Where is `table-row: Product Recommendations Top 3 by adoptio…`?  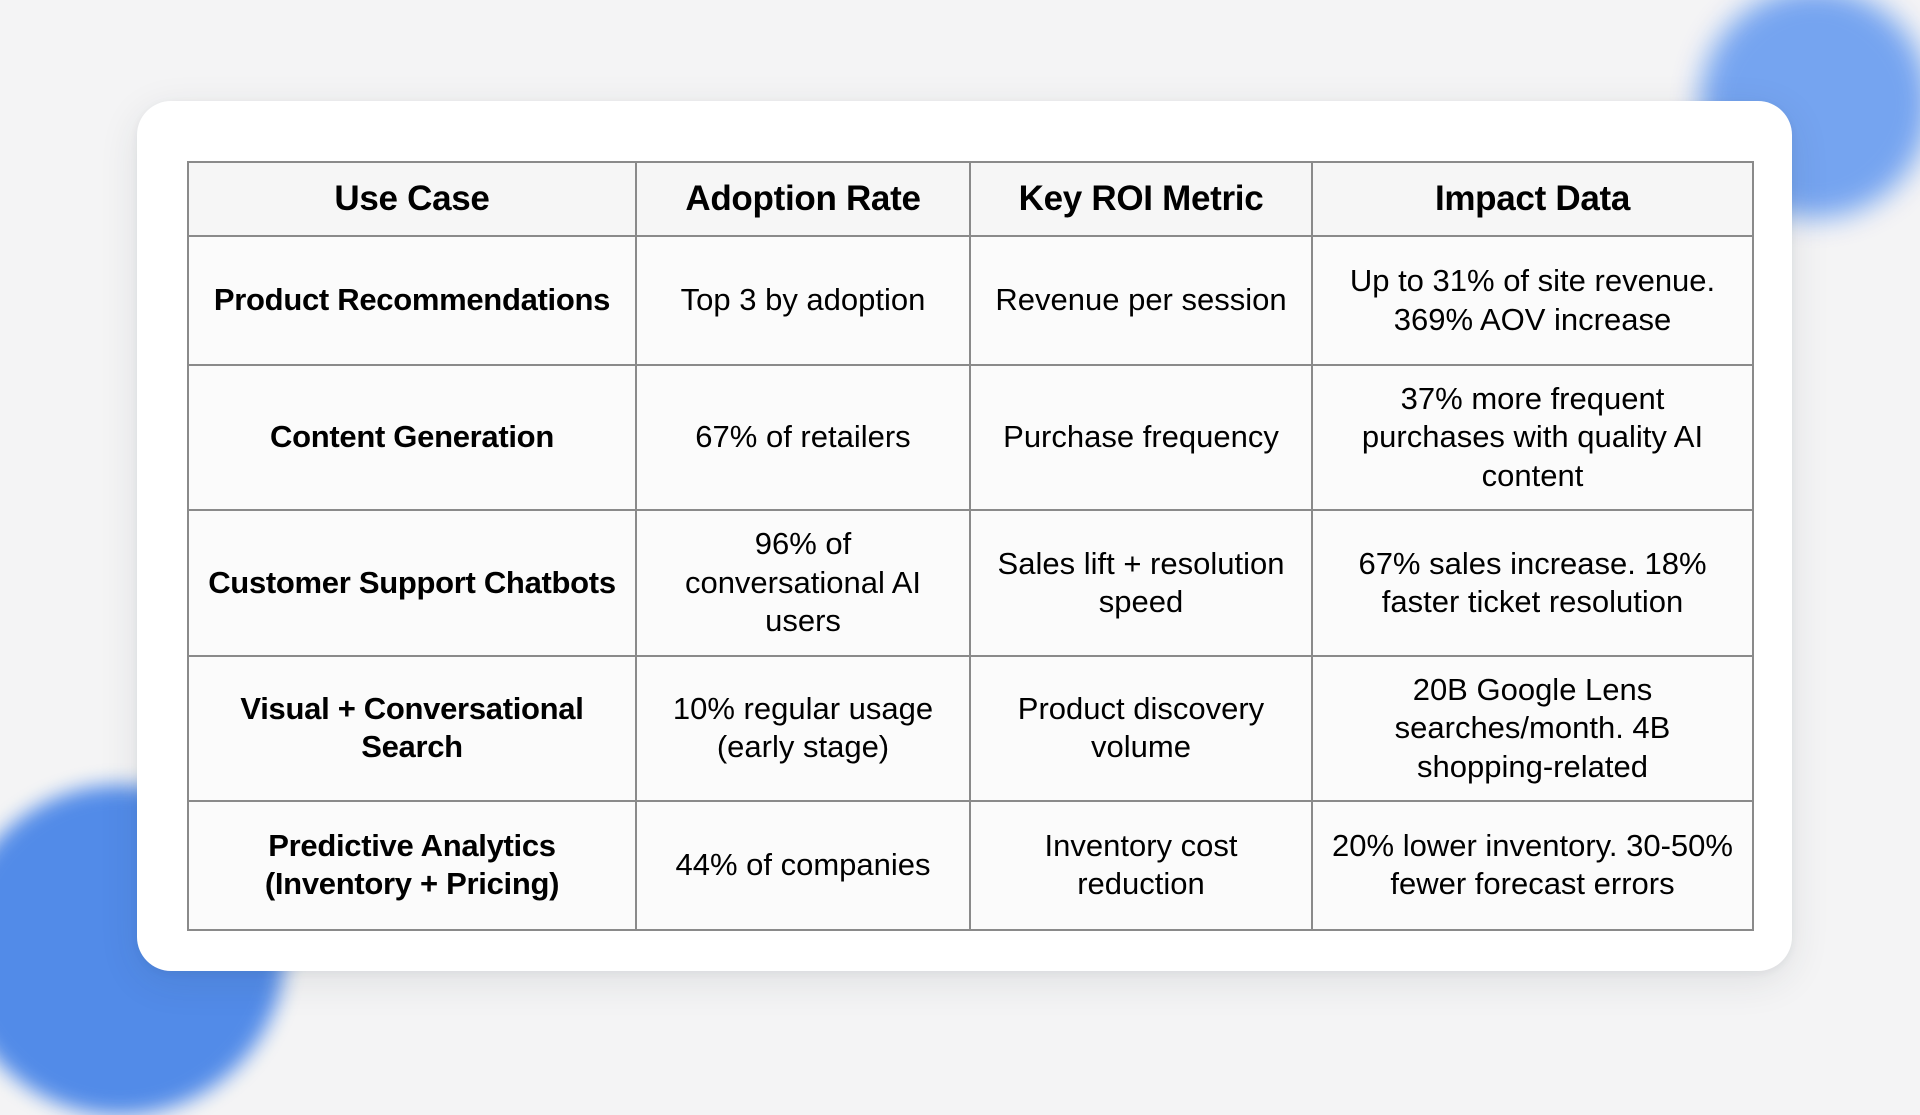
table-row: Product Recommendations Top 3 by adoptio… is located at coordinates (970, 300).